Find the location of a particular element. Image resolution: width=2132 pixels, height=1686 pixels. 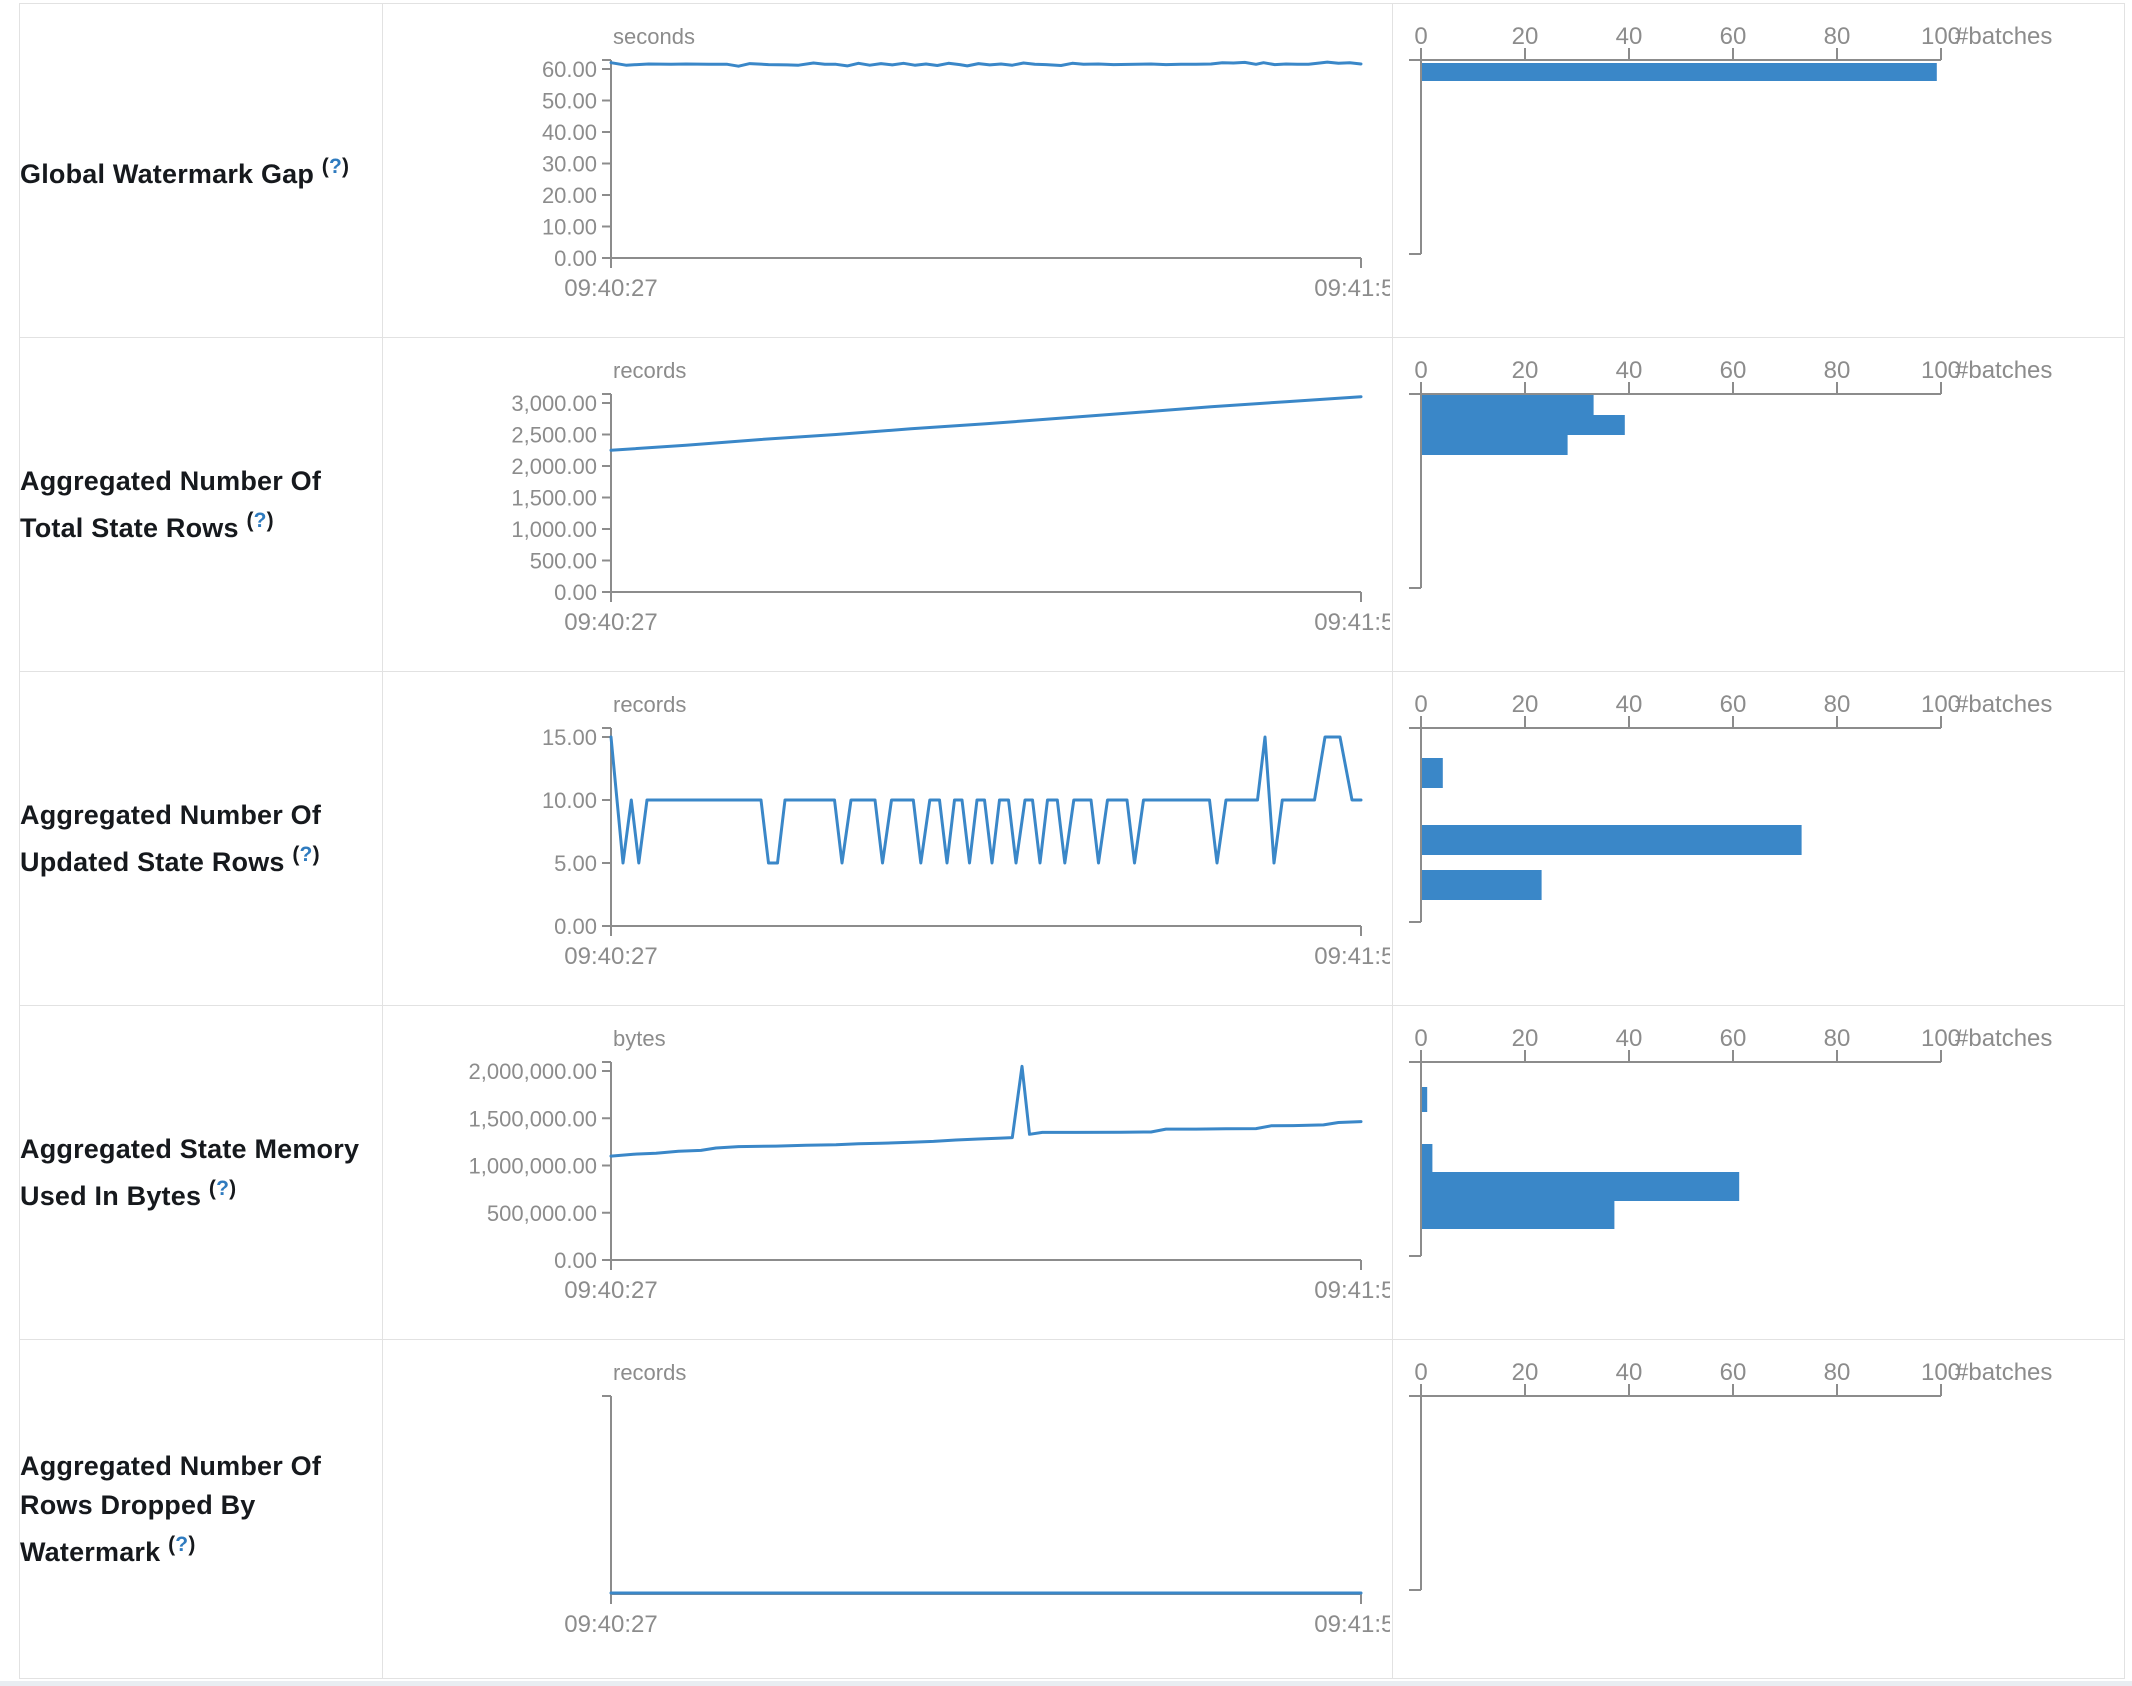

metric-label-text: Aggregated Number Of Updated State Rows is located at coordinates (171, 838).